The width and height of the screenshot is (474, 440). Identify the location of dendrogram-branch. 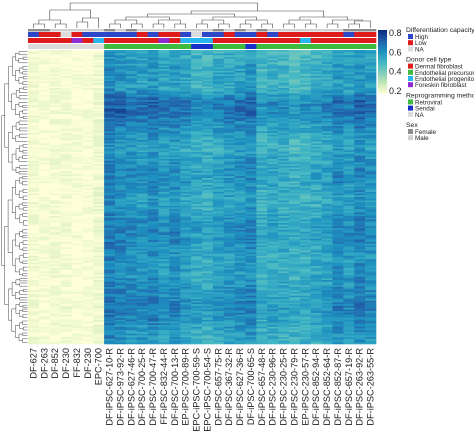
(21, 148).